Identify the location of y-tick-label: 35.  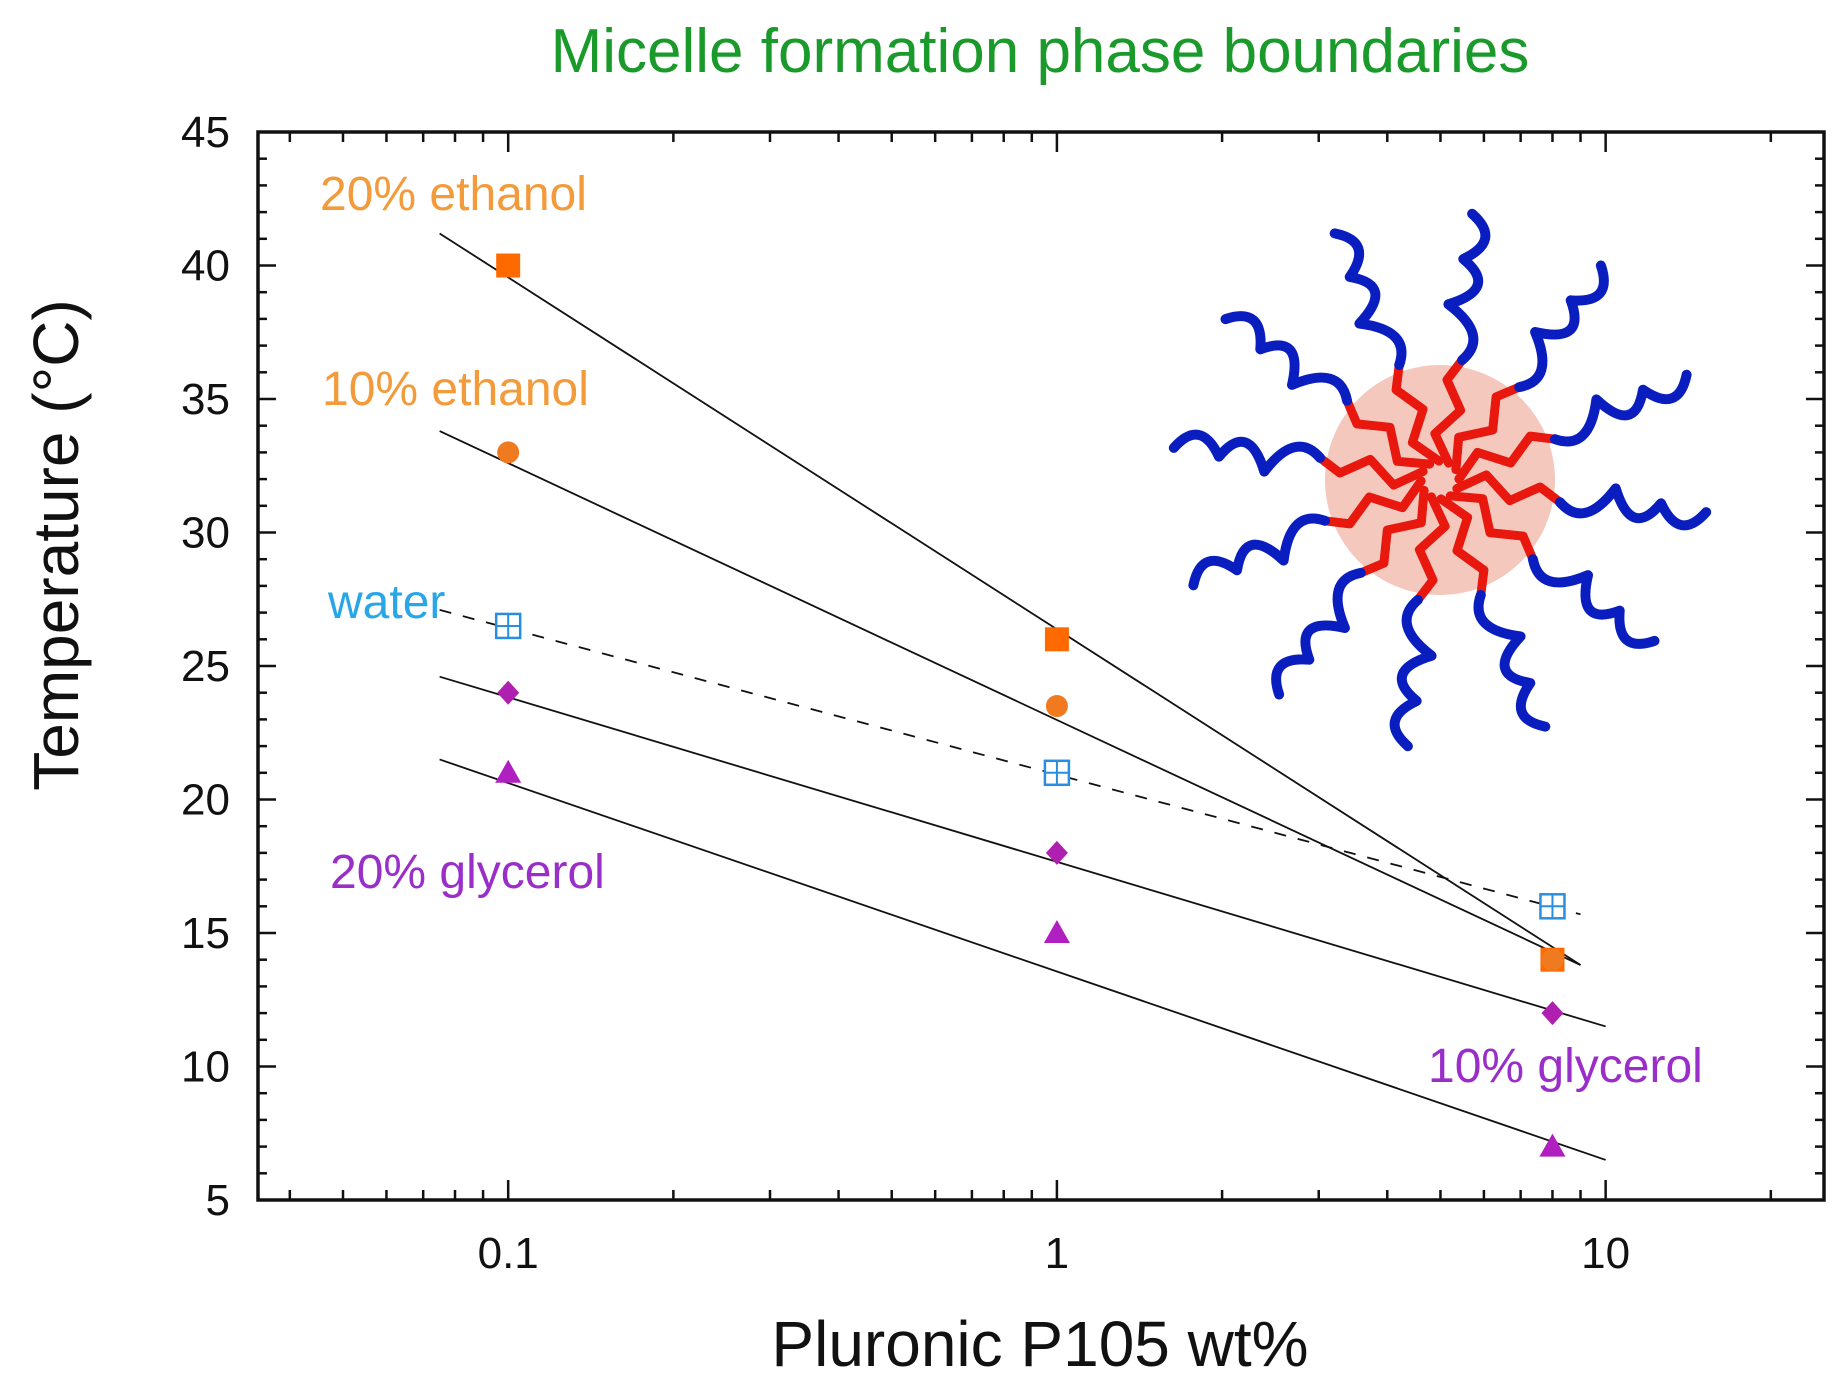
(205, 399).